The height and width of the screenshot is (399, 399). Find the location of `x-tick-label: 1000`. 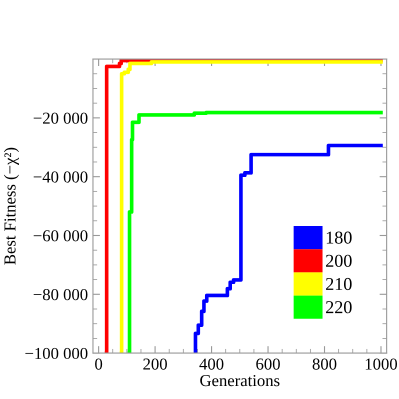

x-tick-label: 1000 is located at coordinates (382, 364).